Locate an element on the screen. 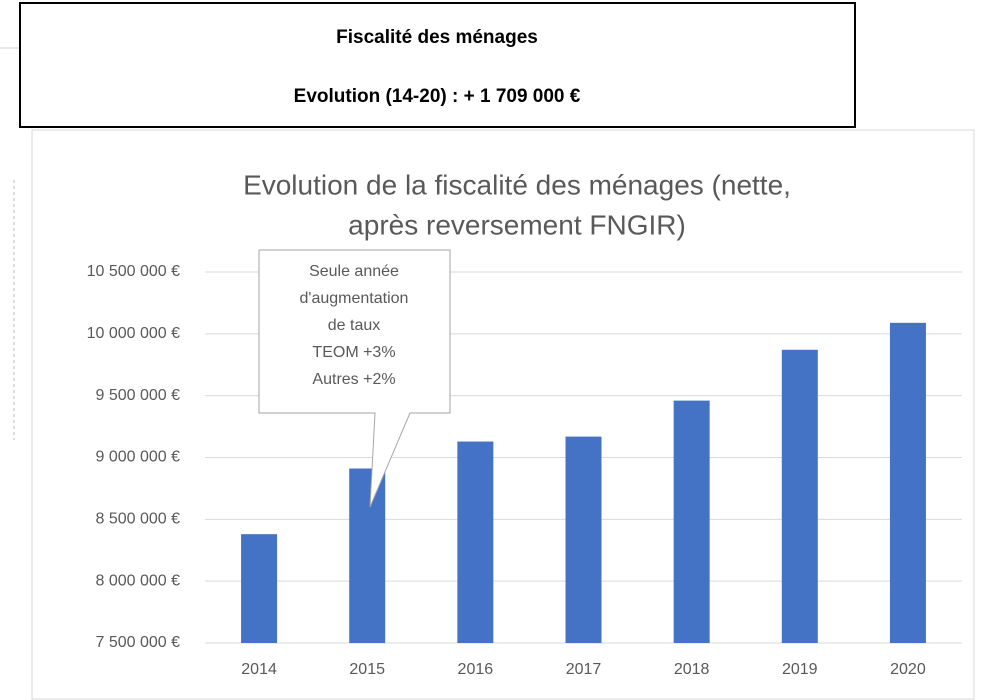  x-tick-label: 2019 is located at coordinates (800, 669).